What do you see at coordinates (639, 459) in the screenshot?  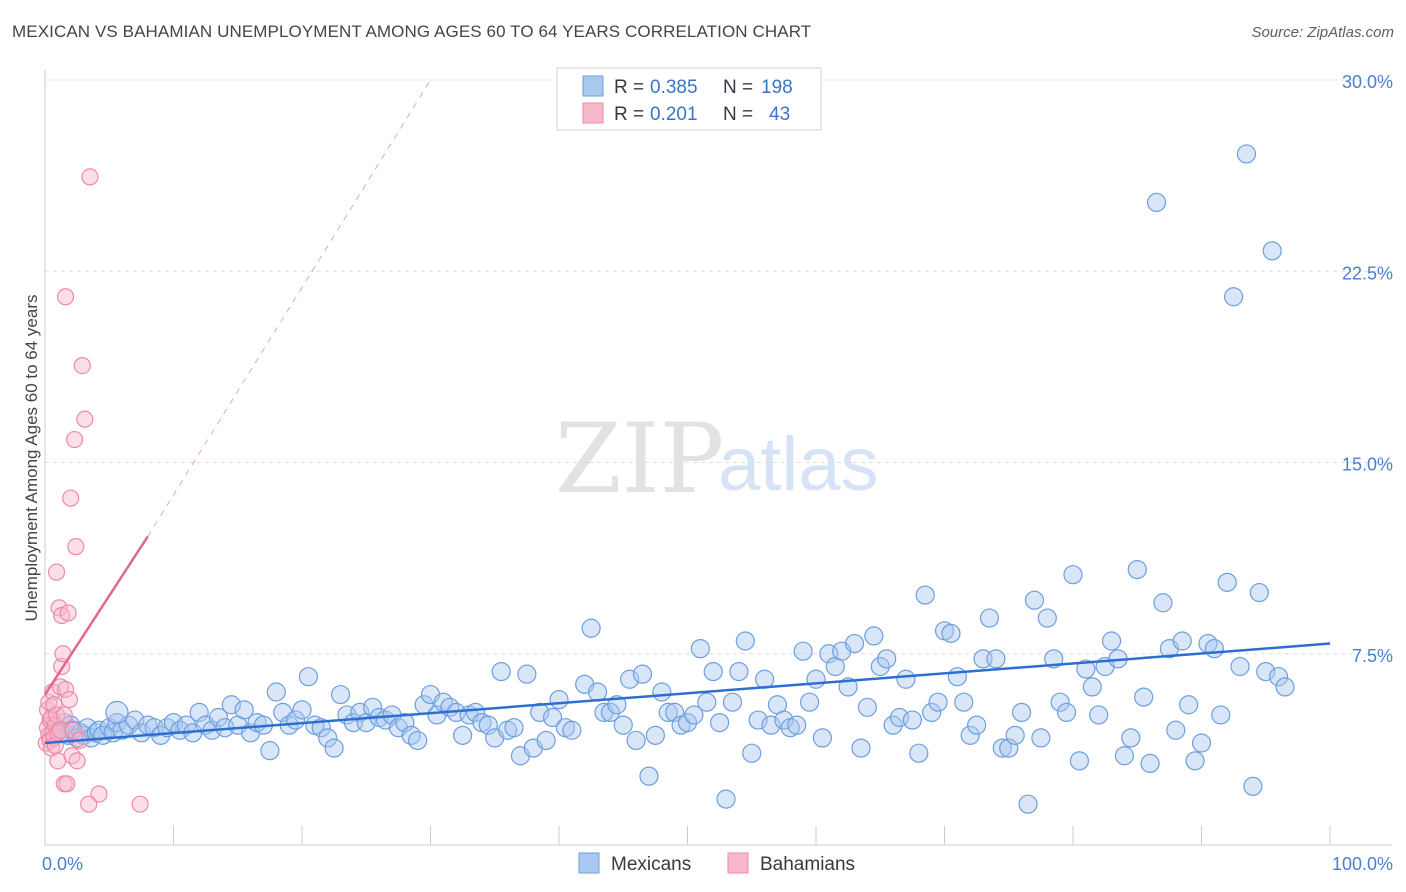 I see `watermark-zip: ZIP` at bounding box center [639, 459].